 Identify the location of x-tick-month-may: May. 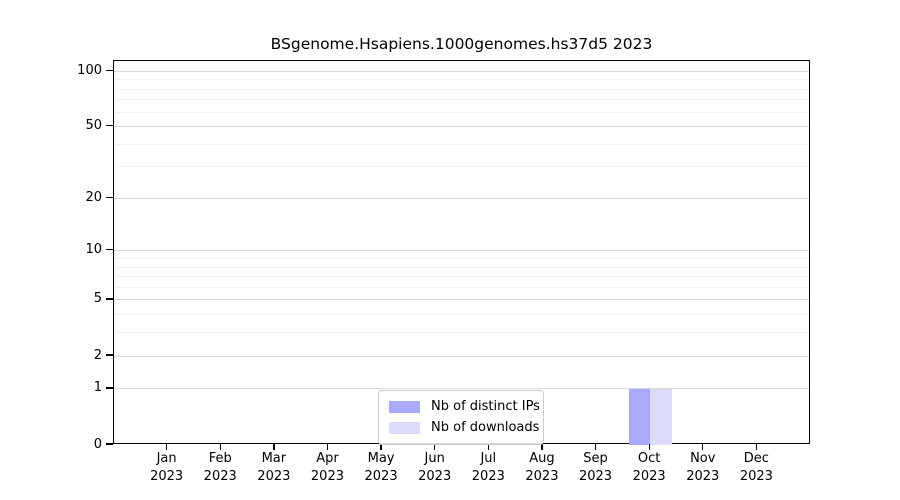
(381, 458).